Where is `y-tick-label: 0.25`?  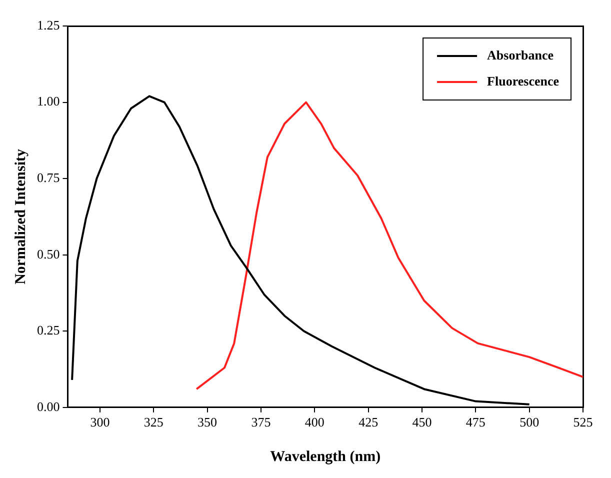 y-tick-label: 0.25 is located at coordinates (48, 330).